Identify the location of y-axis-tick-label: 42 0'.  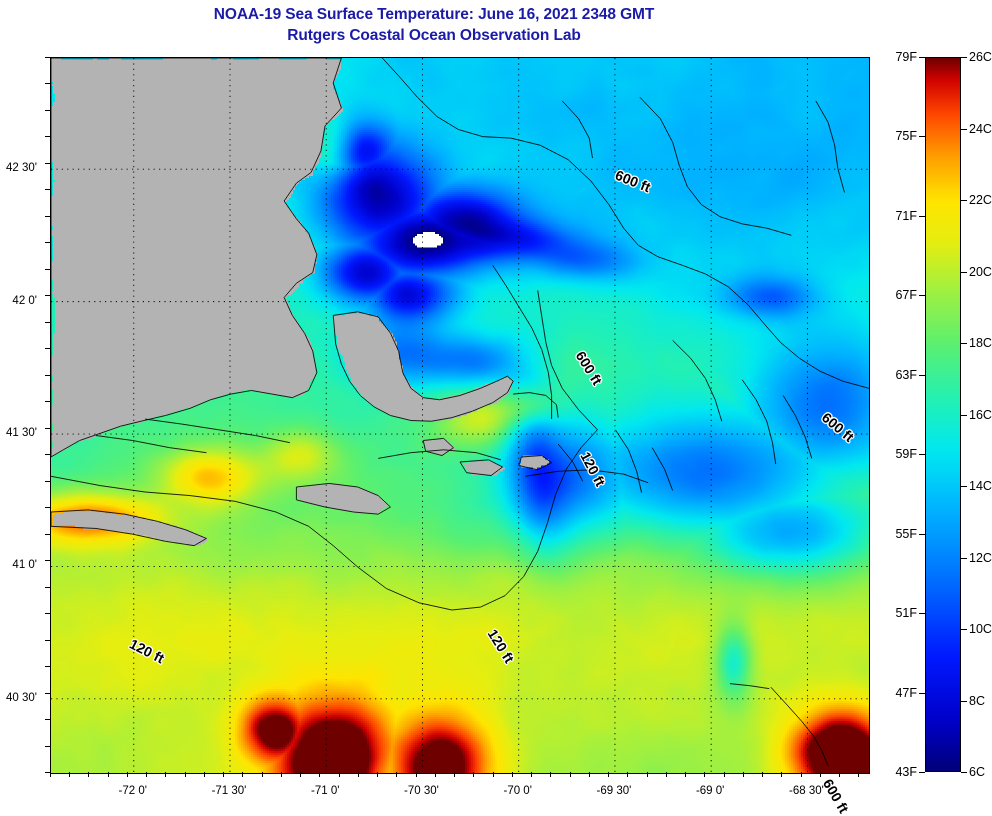
(24, 300).